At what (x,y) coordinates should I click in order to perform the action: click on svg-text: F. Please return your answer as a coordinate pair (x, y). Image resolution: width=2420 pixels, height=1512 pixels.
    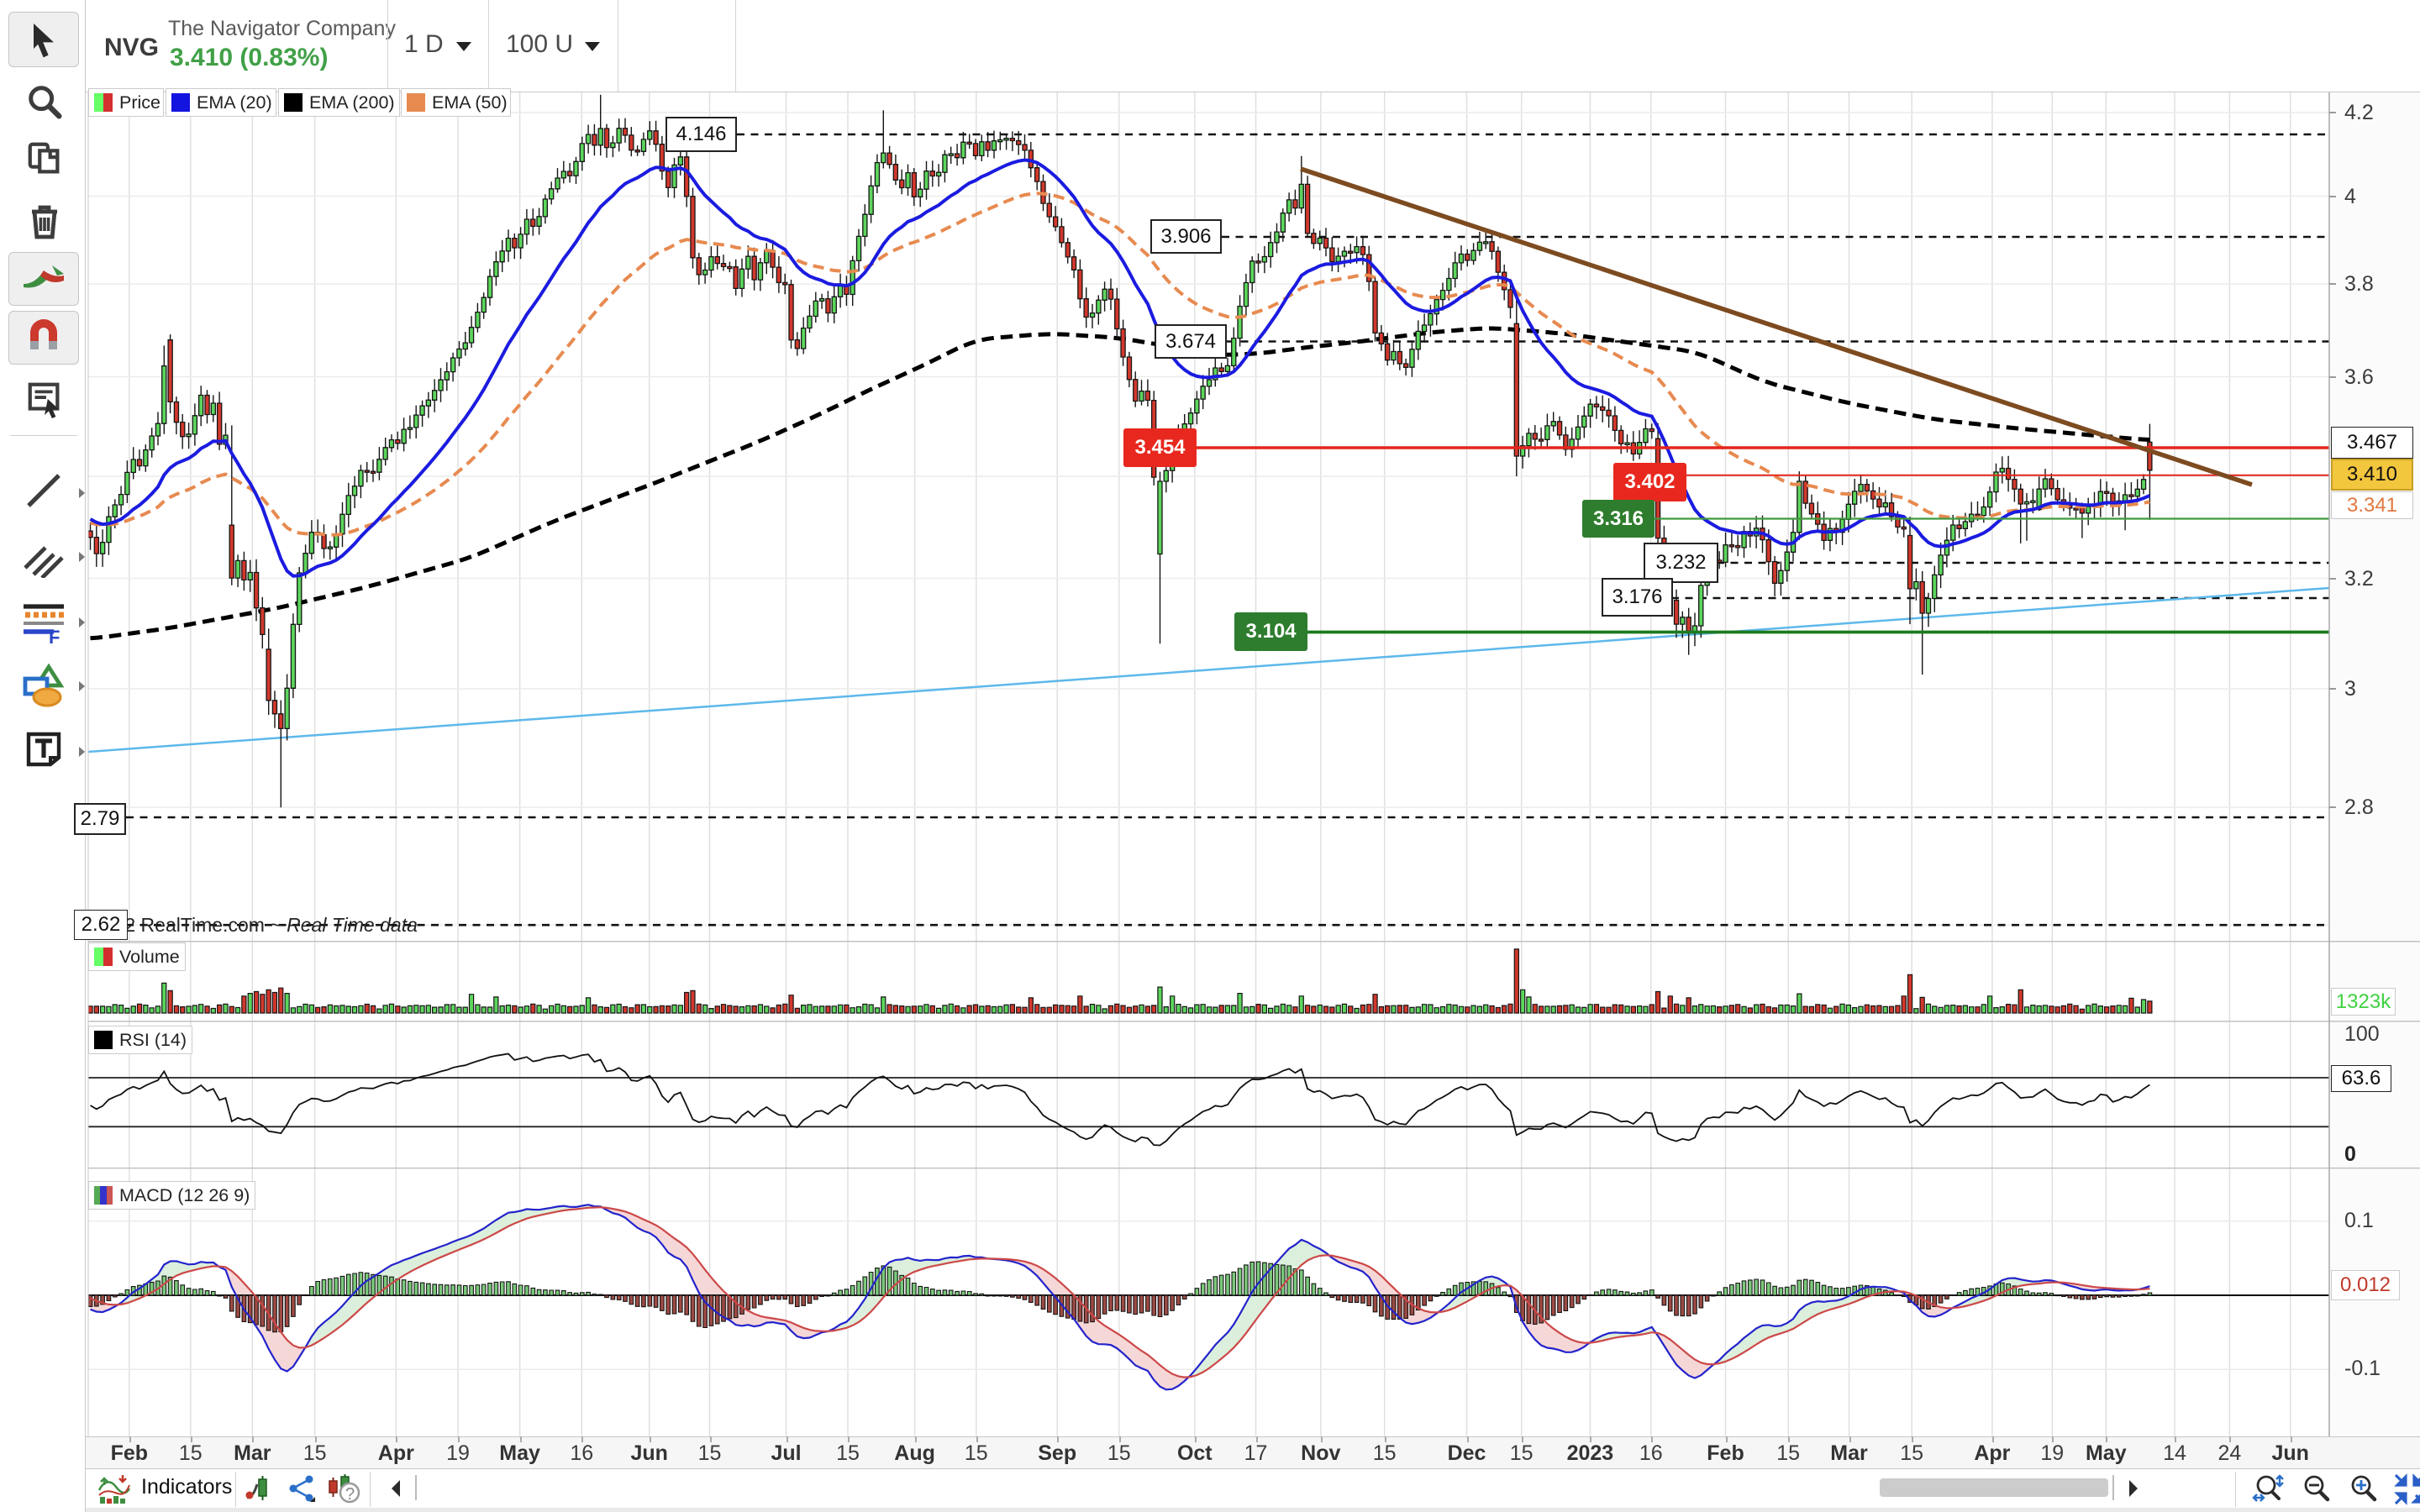
    Looking at the image, I should click on (54, 635).